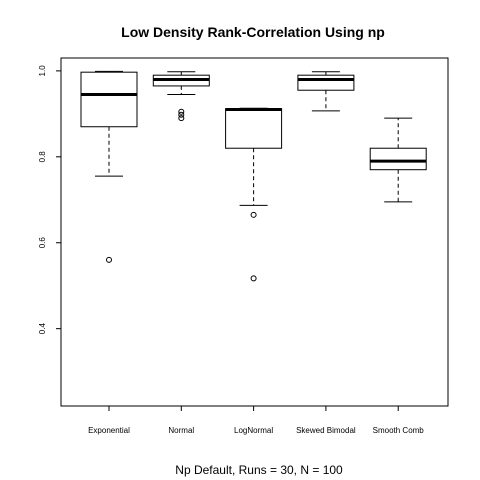 The width and height of the screenshot is (480, 480). I want to click on y-tick-label: 0.6, so click(42, 243).